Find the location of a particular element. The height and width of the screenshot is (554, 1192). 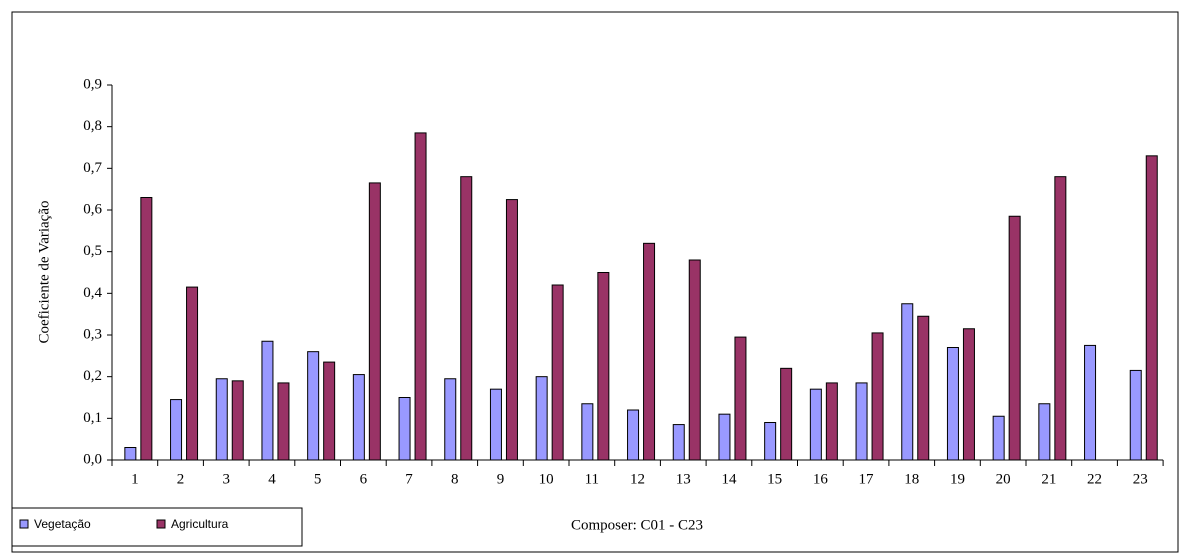

x-tick-label: 19 is located at coordinates (957, 479).